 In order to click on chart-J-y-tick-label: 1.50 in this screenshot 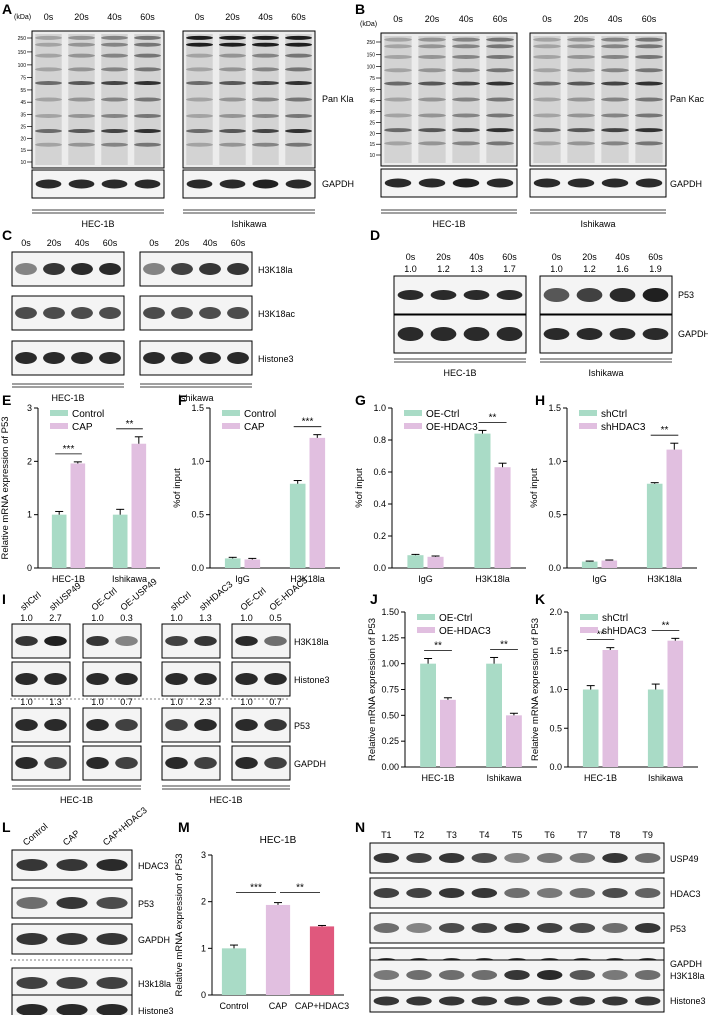, I will do `click(390, 612)`.